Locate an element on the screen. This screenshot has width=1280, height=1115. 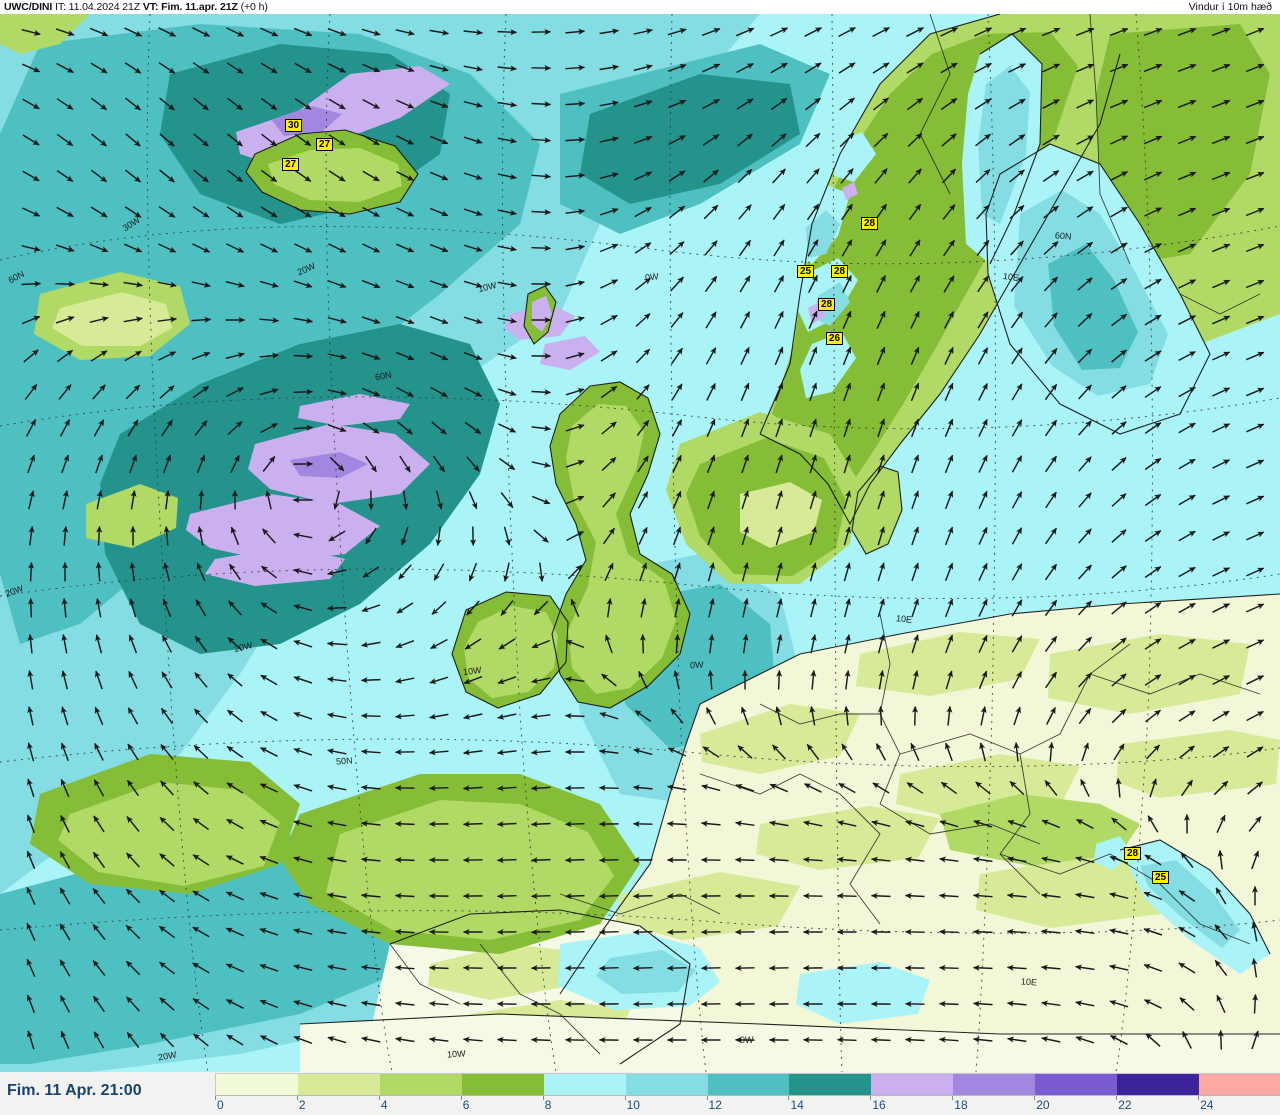
model-name: UWC/DINI is located at coordinates (28, 7).